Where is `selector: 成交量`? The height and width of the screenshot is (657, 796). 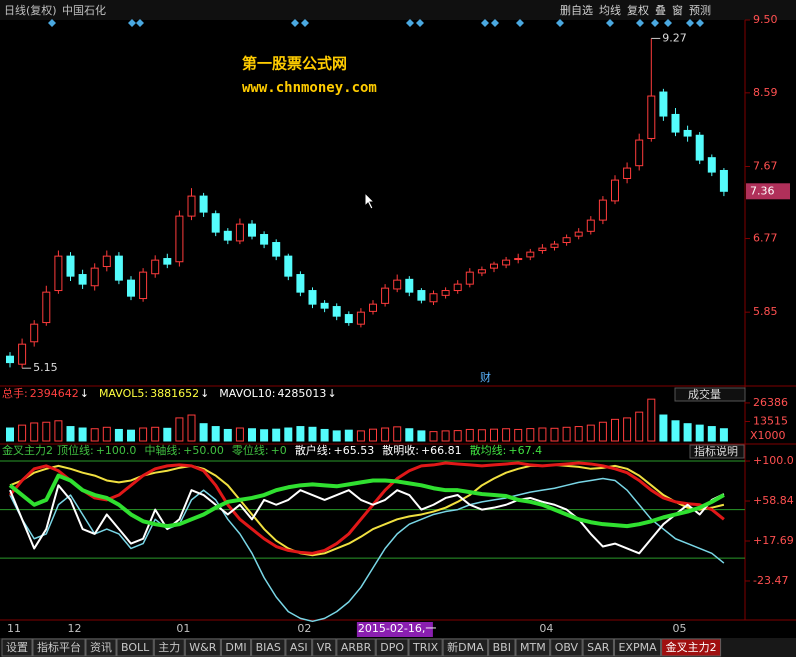 selector: 成交量 is located at coordinates (704, 394).